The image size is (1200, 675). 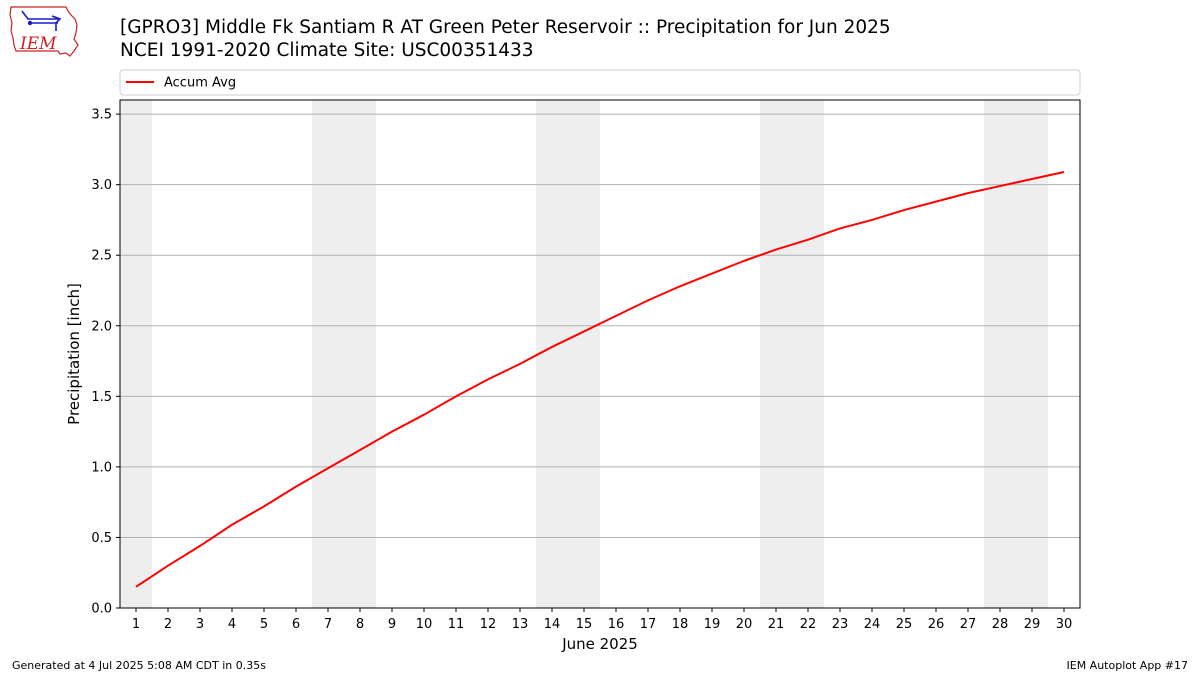 What do you see at coordinates (744, 624) in the screenshot?
I see `x-tick-label: 20` at bounding box center [744, 624].